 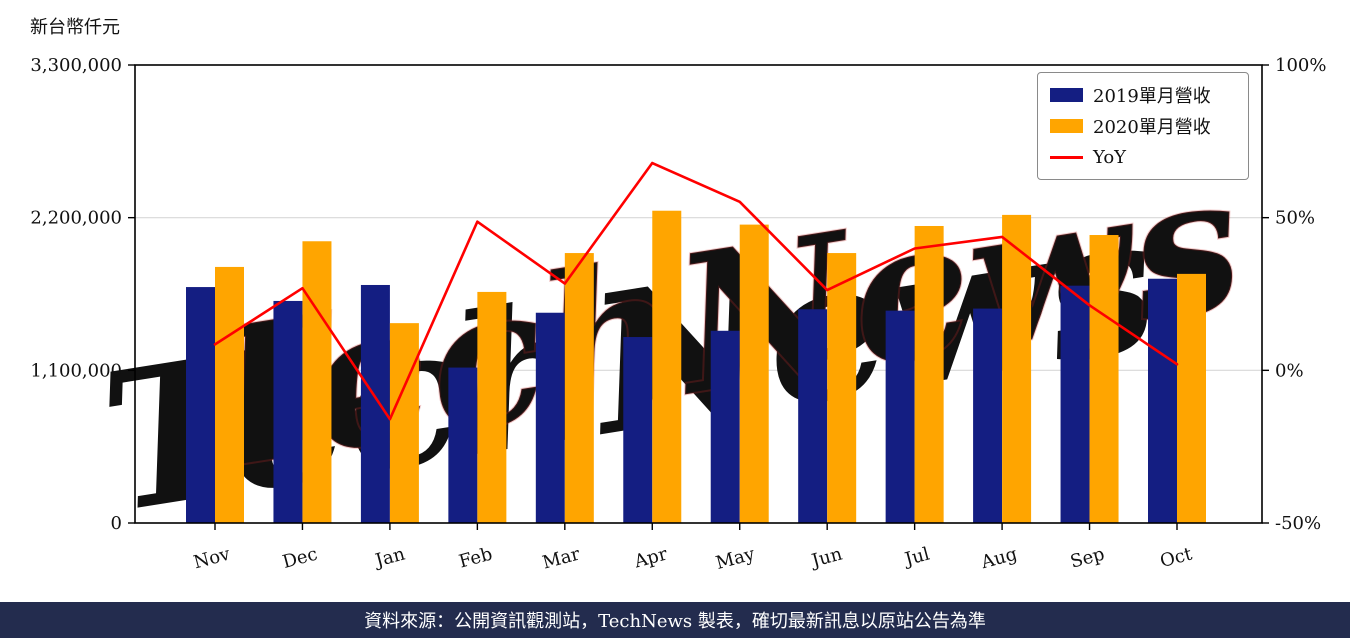 I want to click on right-axis-tick-label: 50%, so click(x=1295, y=218).